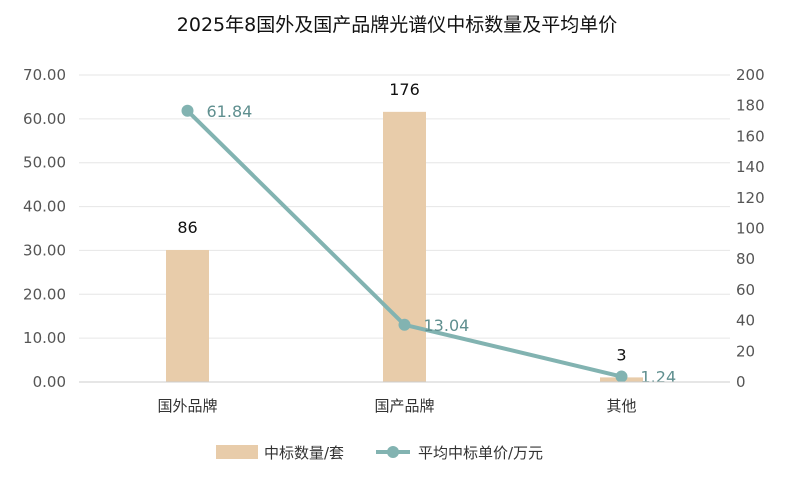 The image size is (794, 487). Describe the element at coordinates (750, 167) in the screenshot. I see `right-y-tick-label: 140` at that location.